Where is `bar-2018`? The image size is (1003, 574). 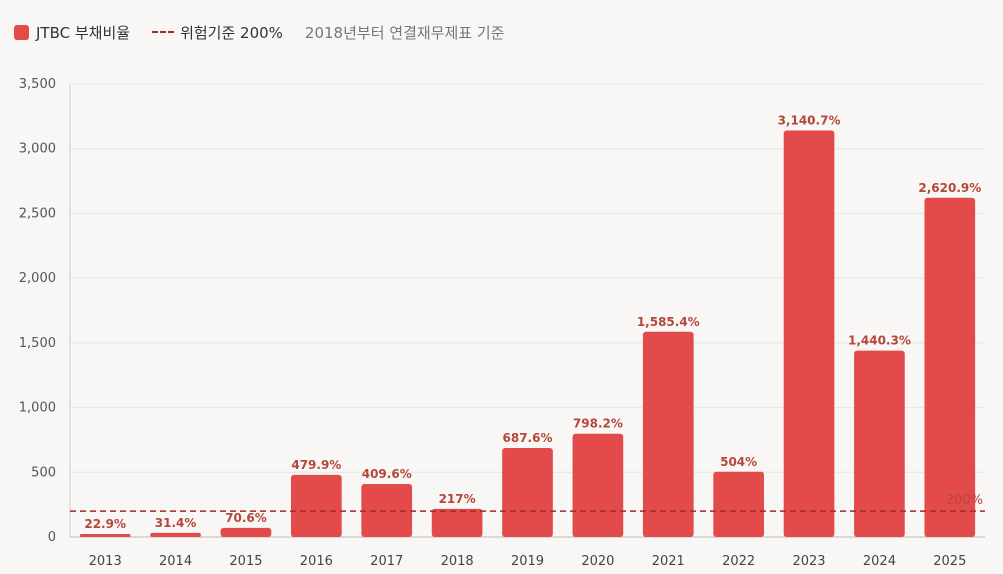
bar-2018 is located at coordinates (457, 522).